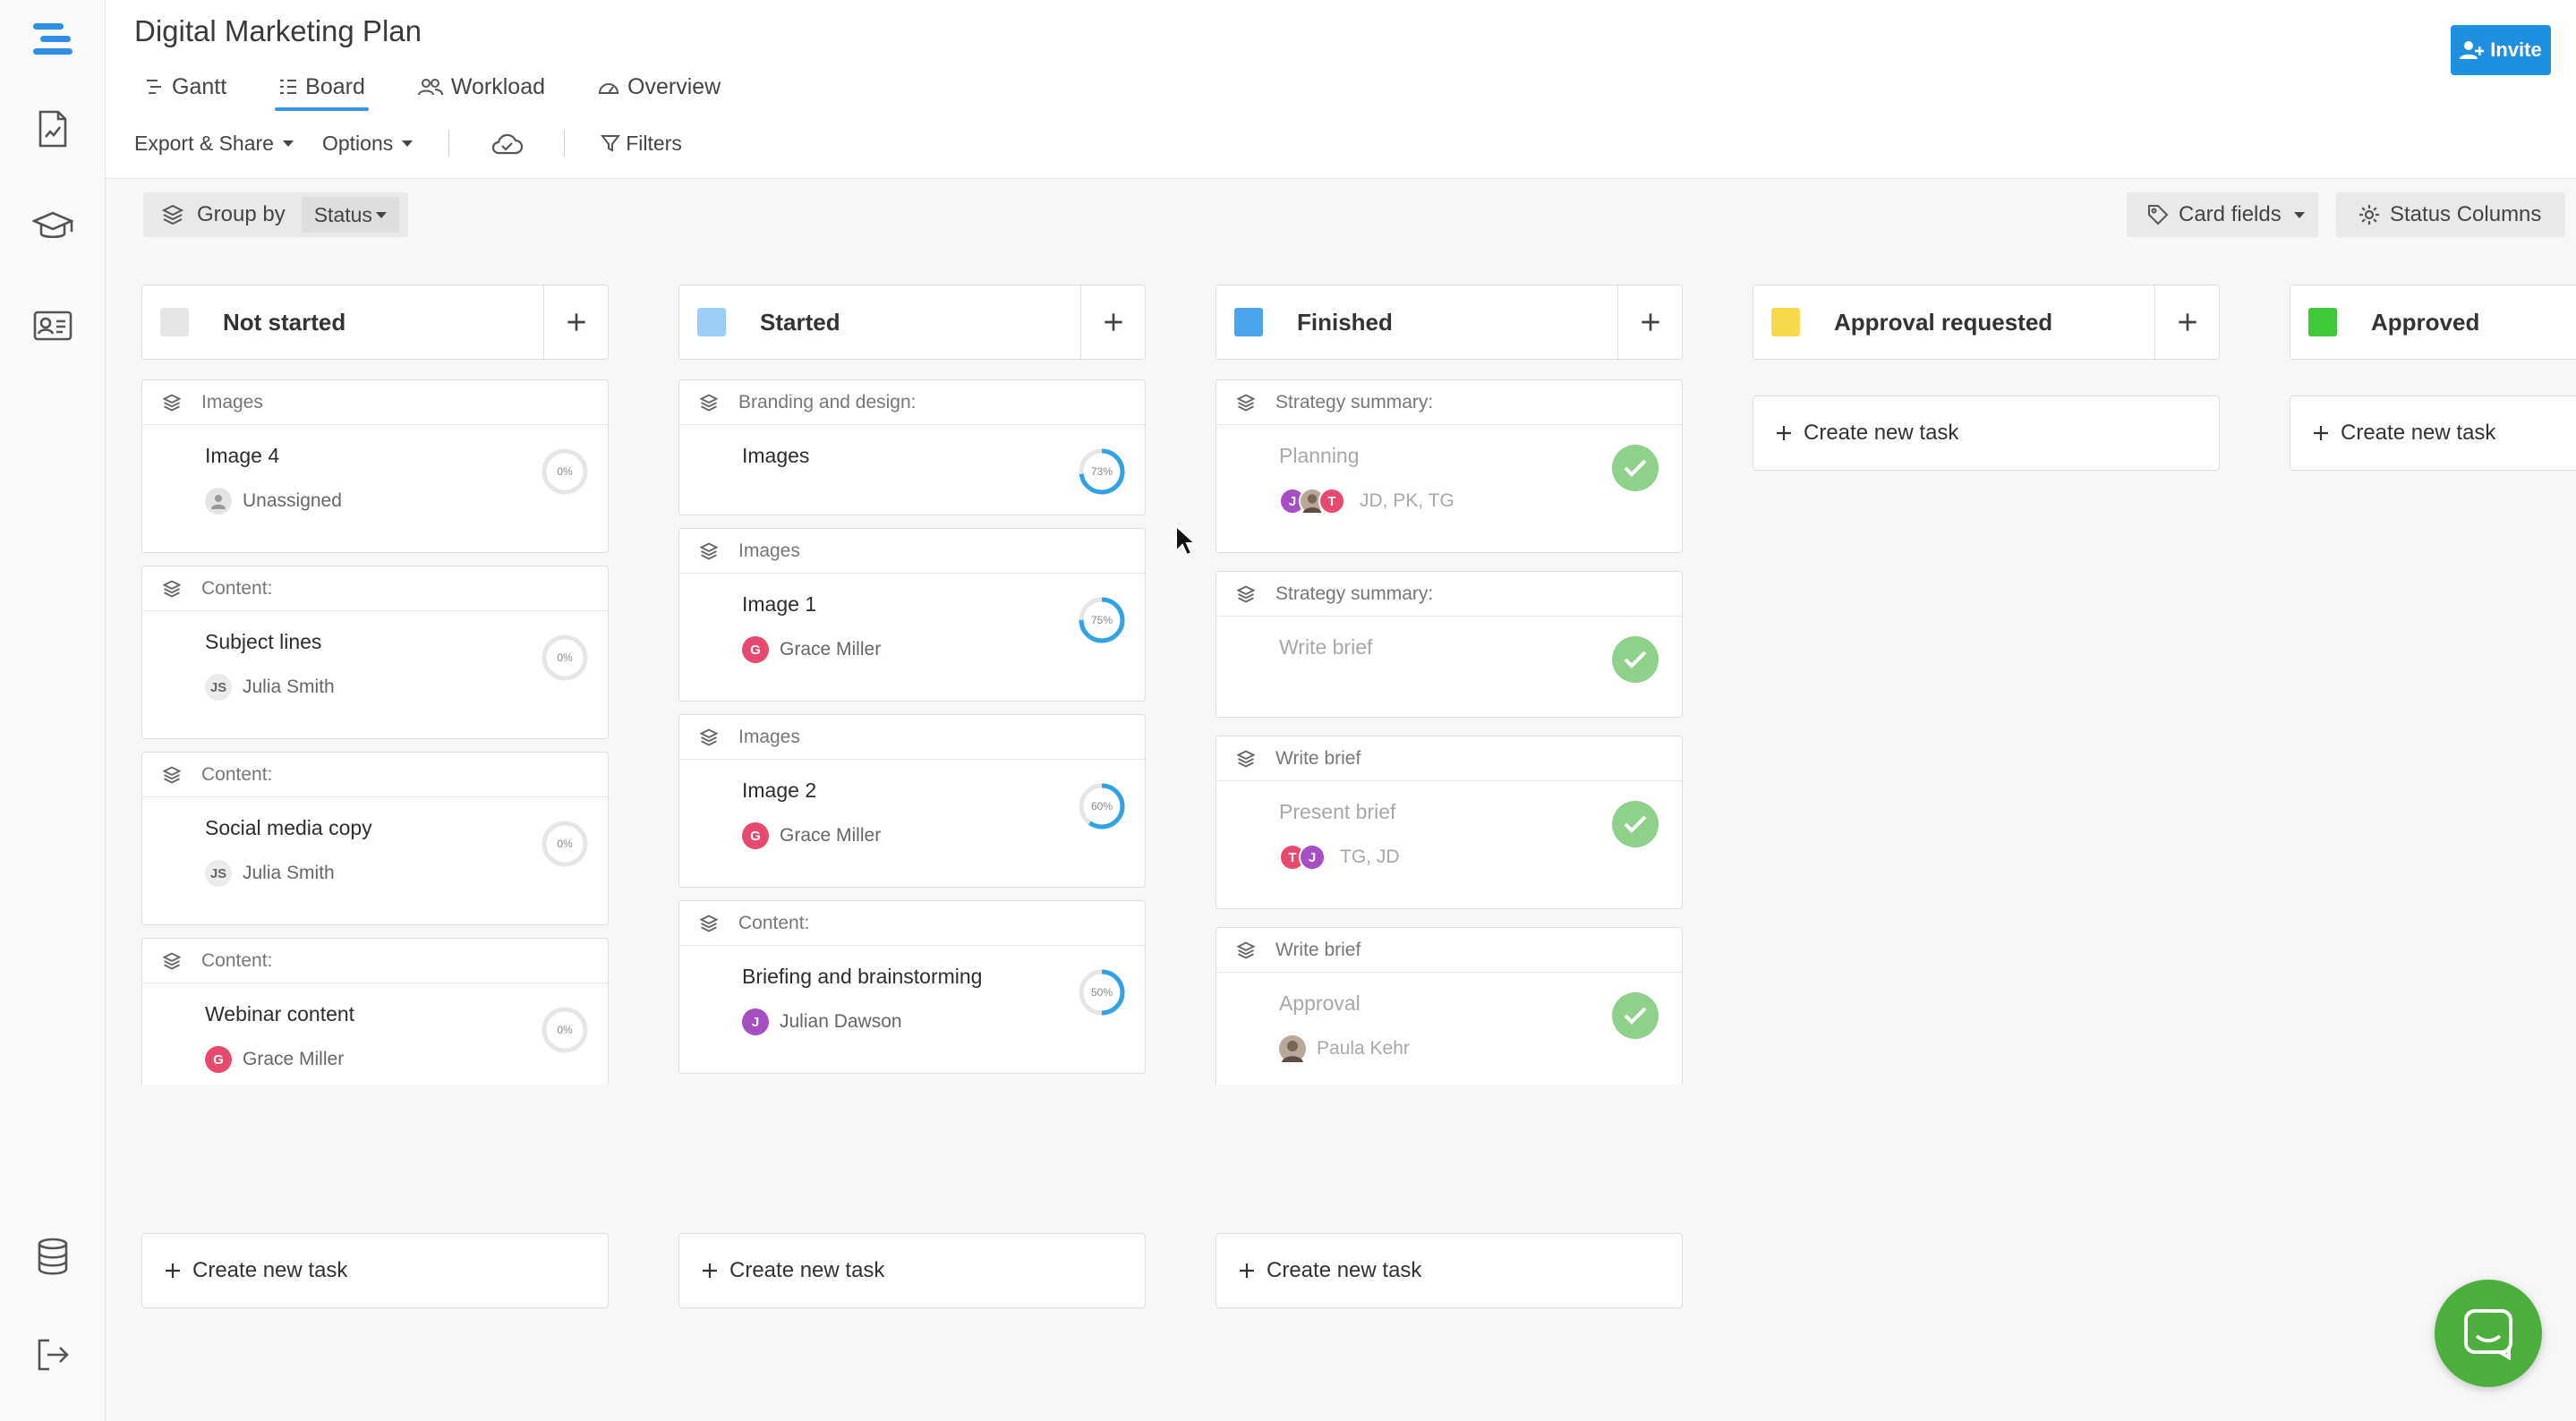 The image size is (2576, 1421). I want to click on layers-icon, so click(709, 551).